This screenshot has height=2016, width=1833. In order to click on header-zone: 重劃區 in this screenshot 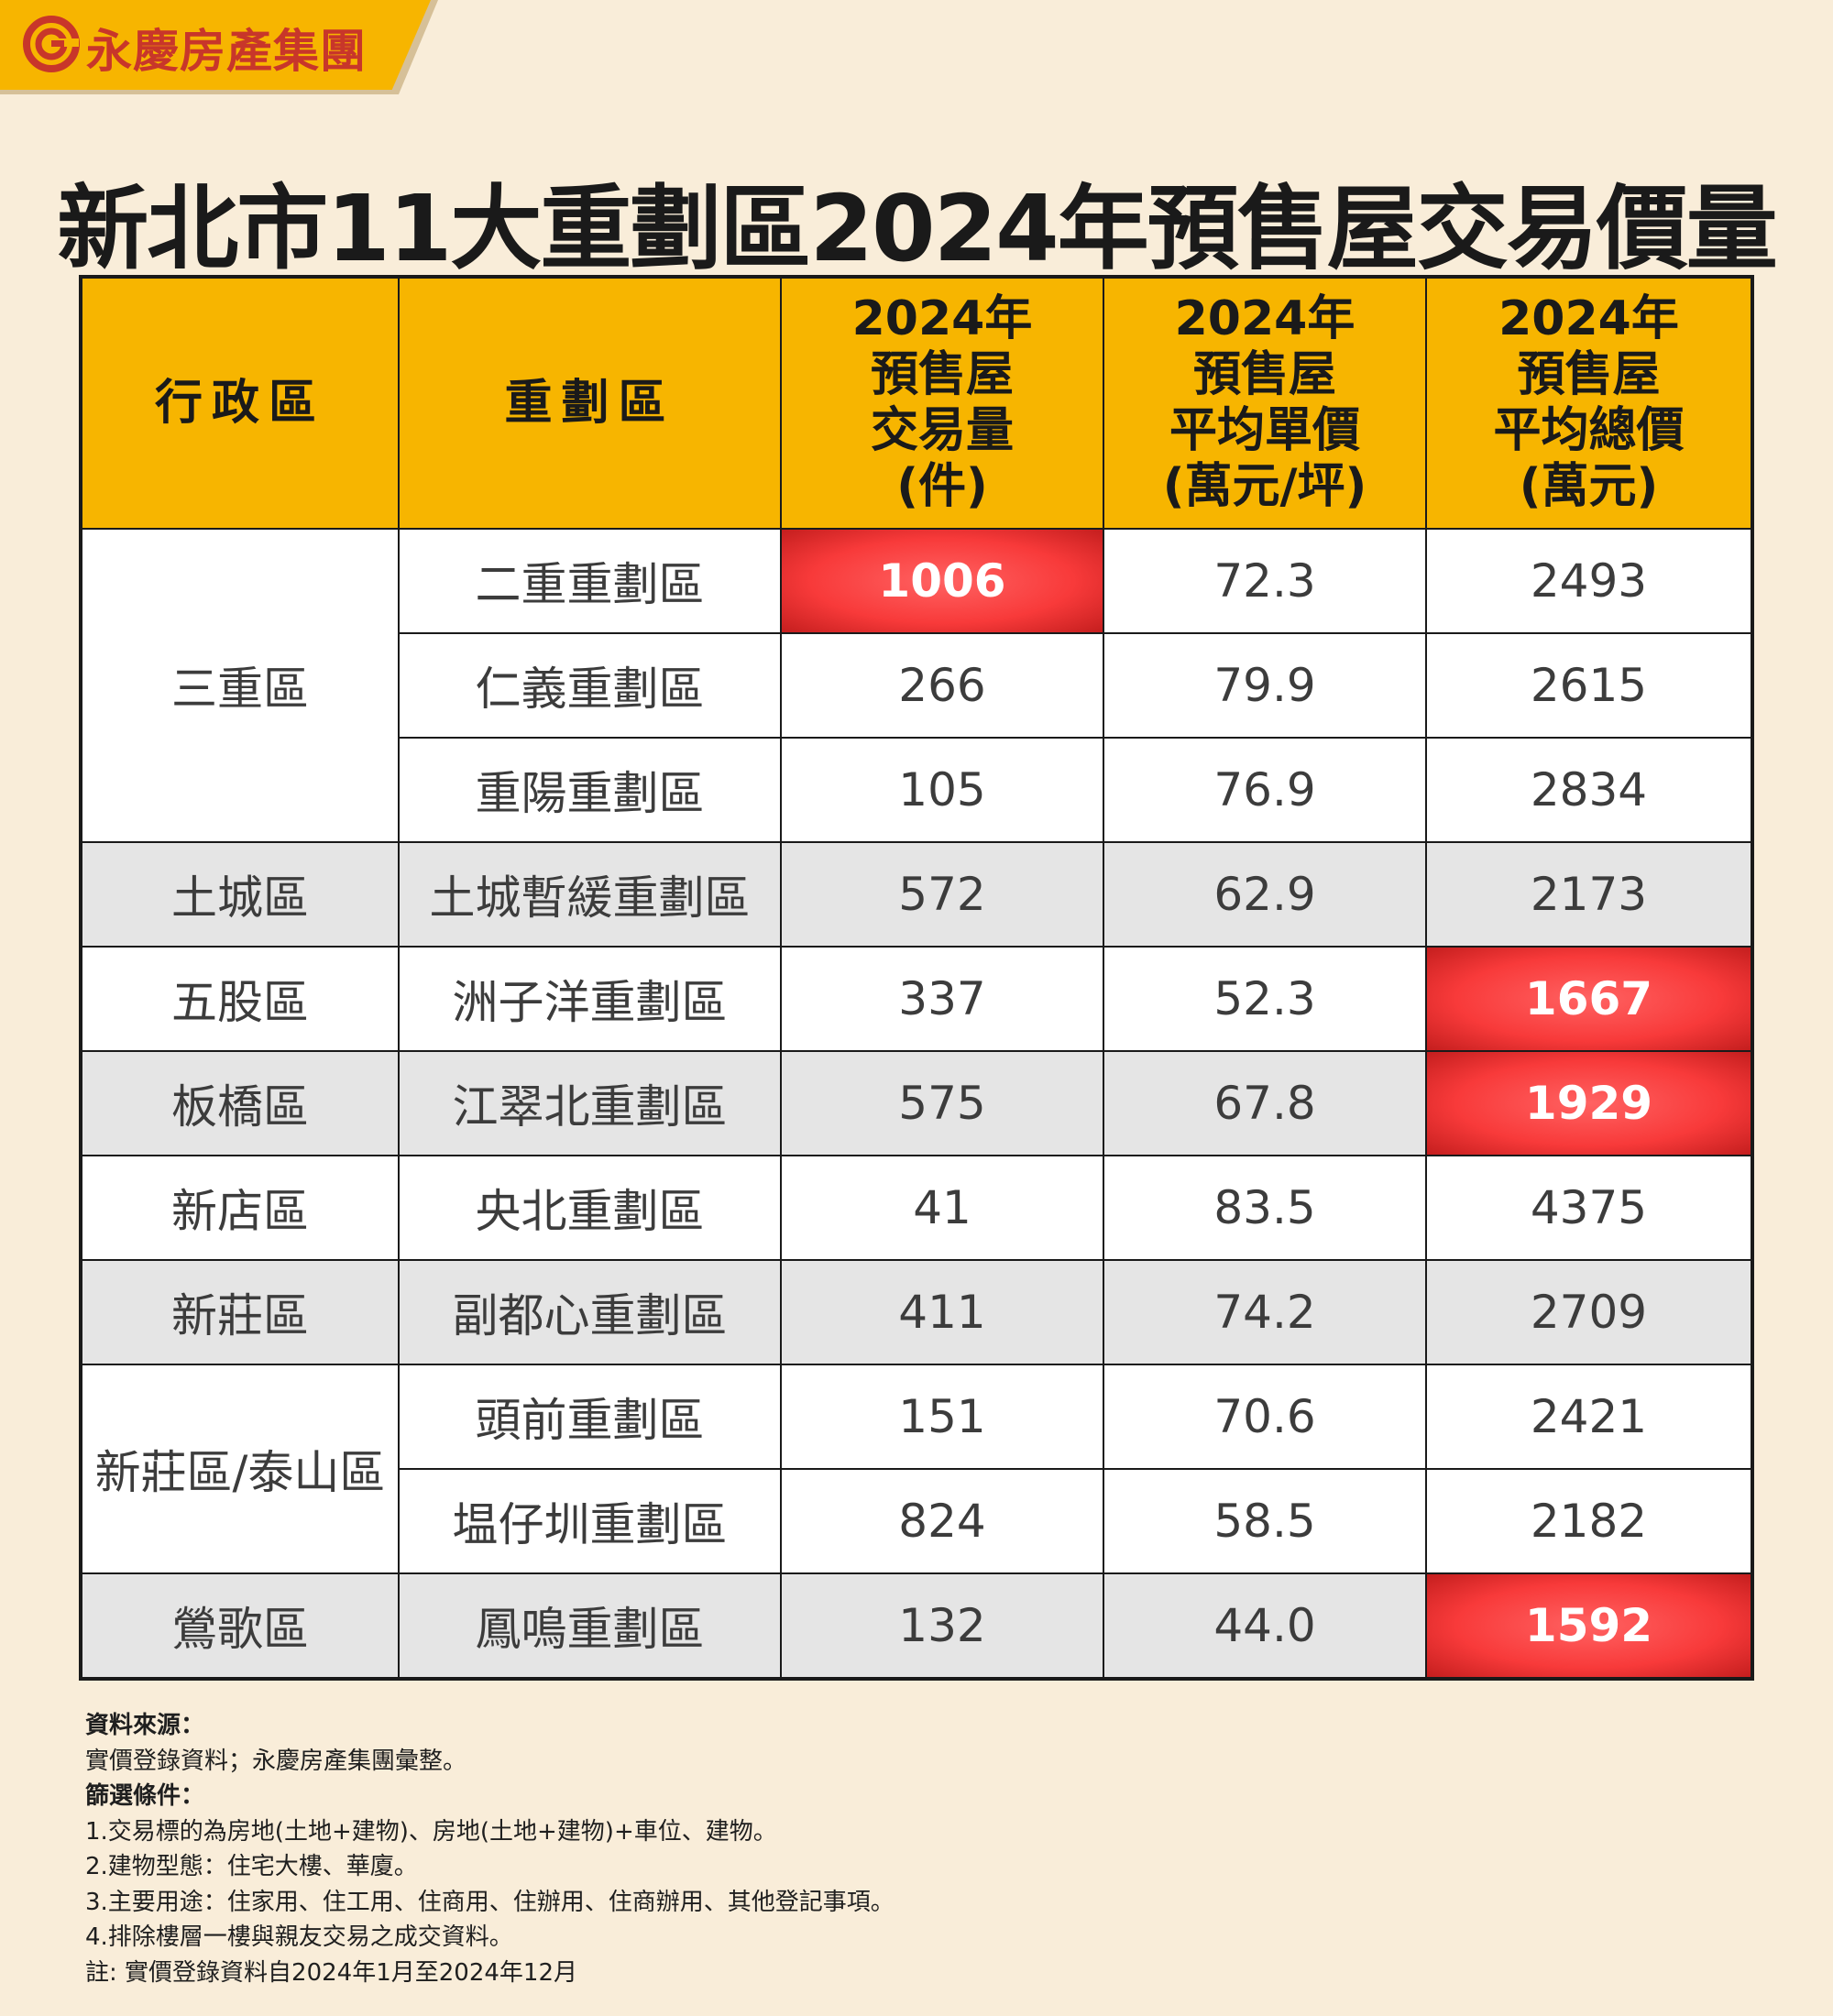, I will do `click(590, 403)`.